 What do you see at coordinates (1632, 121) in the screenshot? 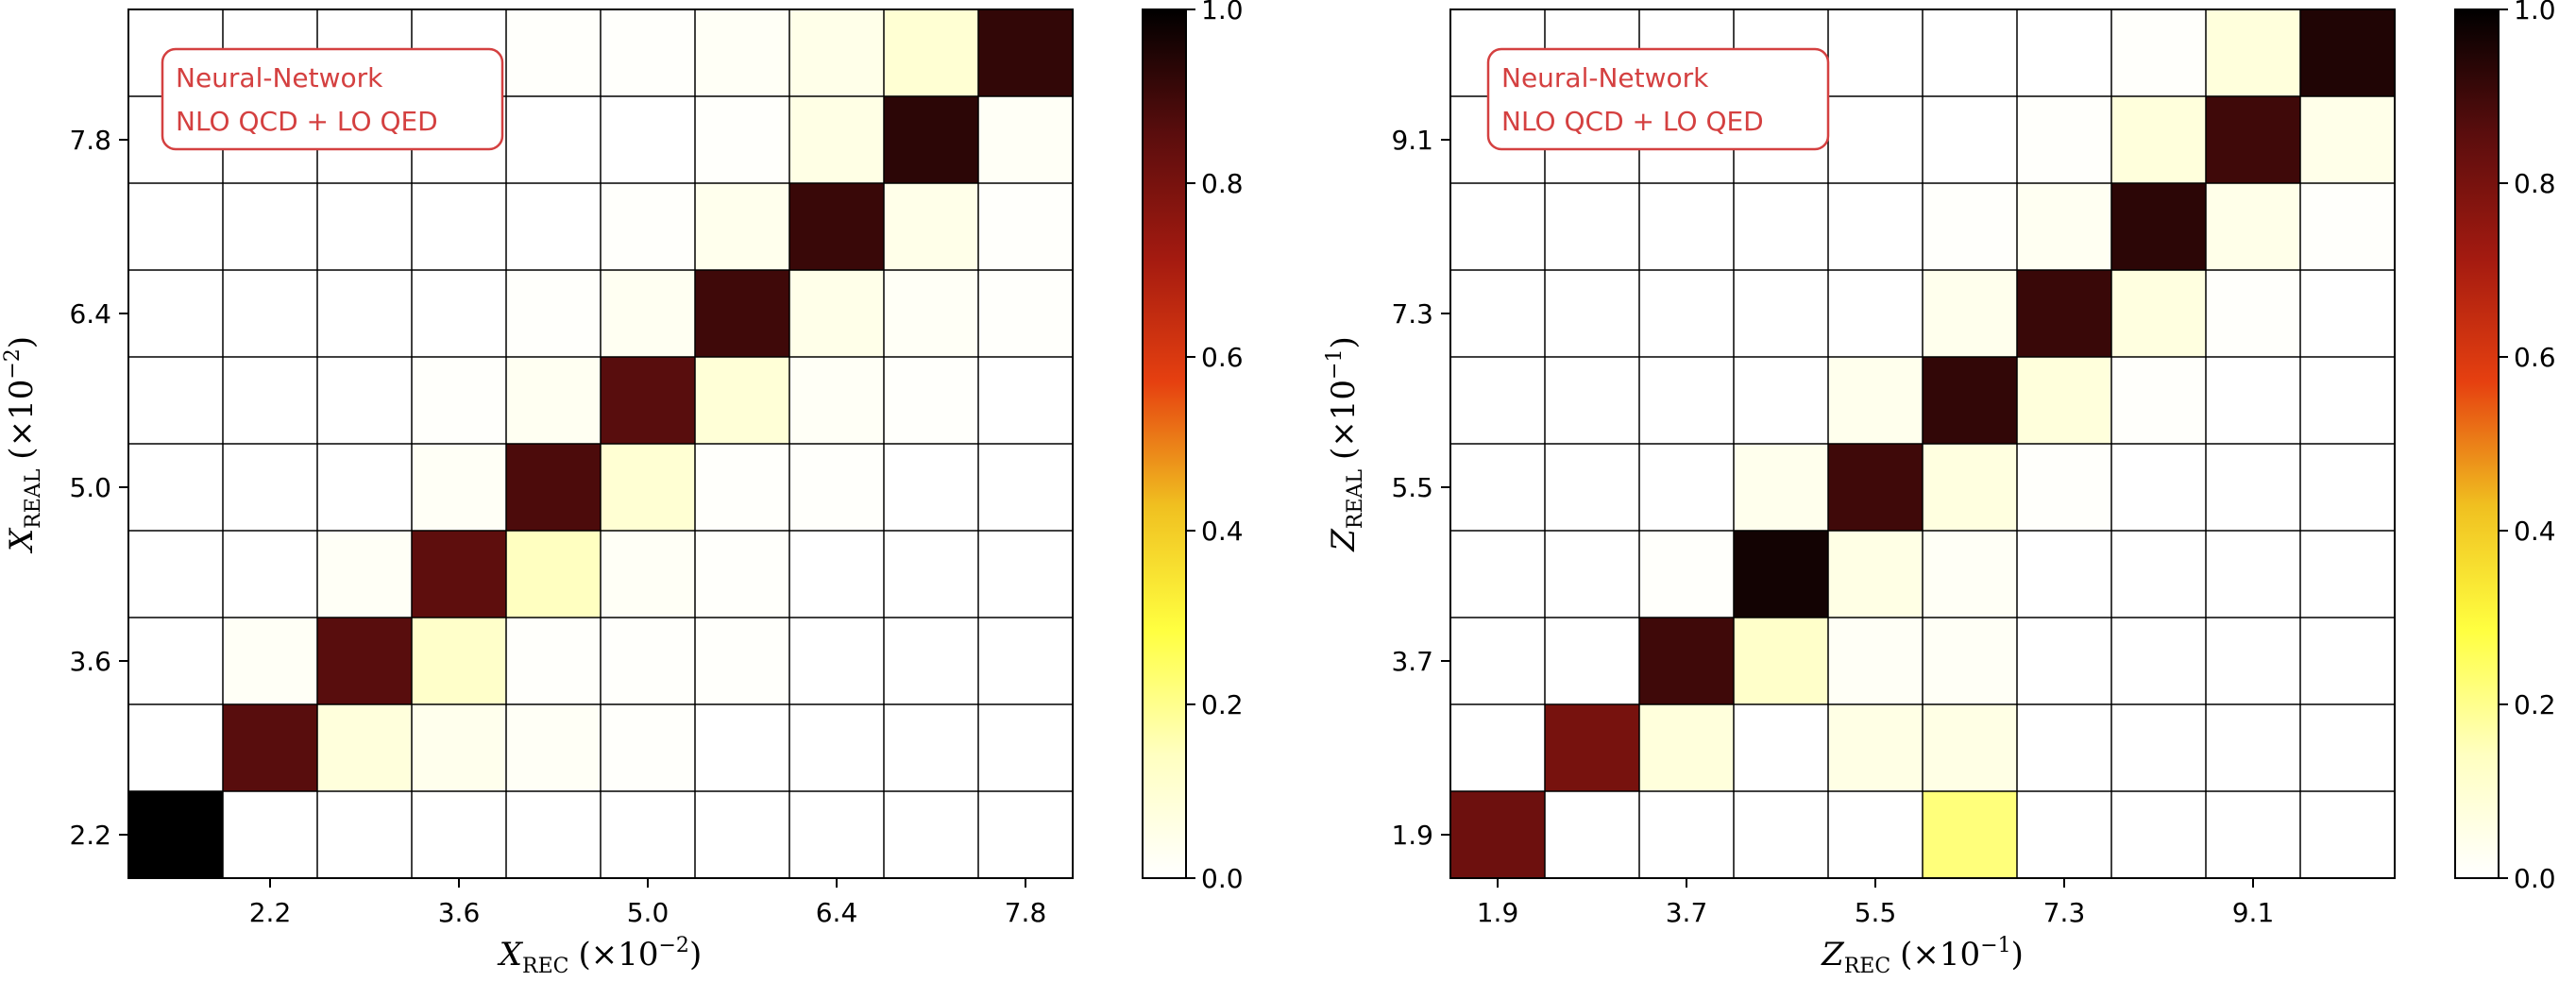
I see `annotation-line-2: NLO QCD + LO QED` at bounding box center [1632, 121].